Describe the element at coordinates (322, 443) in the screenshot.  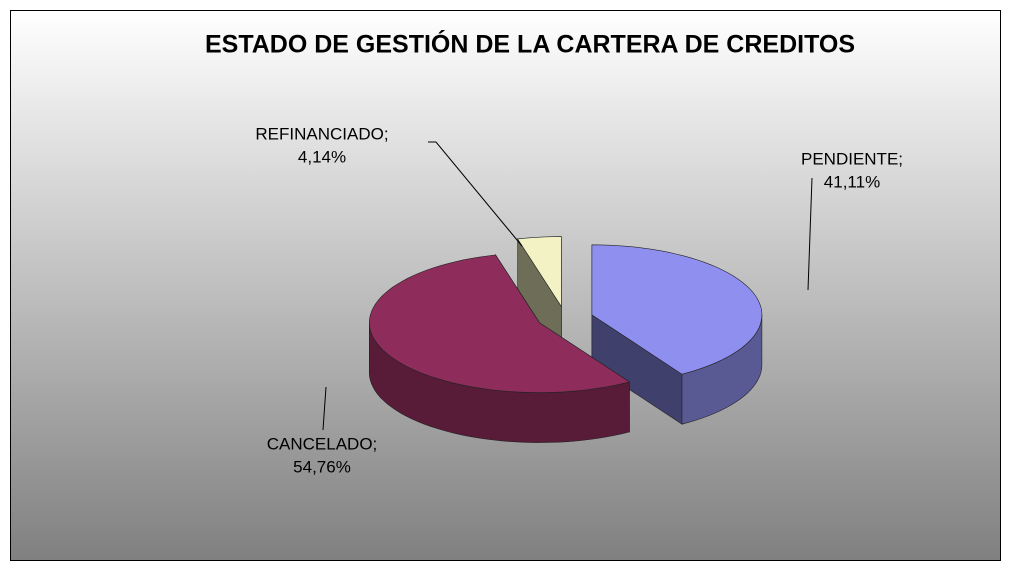
I see `data-label-name: CANCELADO;` at that location.